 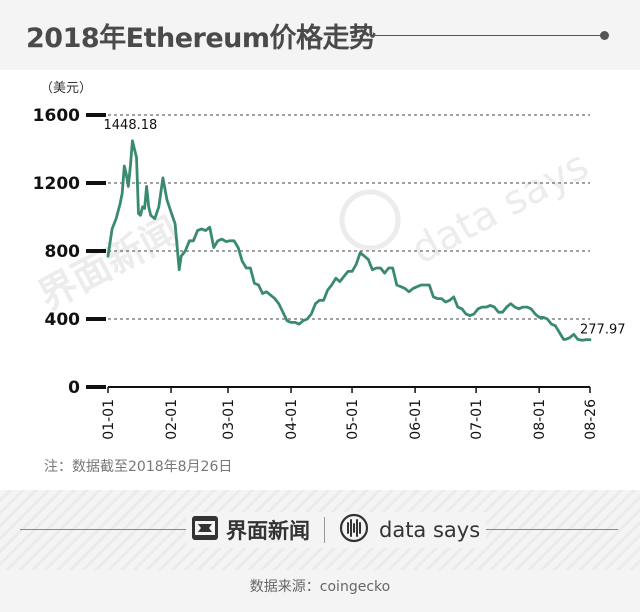 I want to click on x-tick-label-03-01: 03-01, so click(x=229, y=419).